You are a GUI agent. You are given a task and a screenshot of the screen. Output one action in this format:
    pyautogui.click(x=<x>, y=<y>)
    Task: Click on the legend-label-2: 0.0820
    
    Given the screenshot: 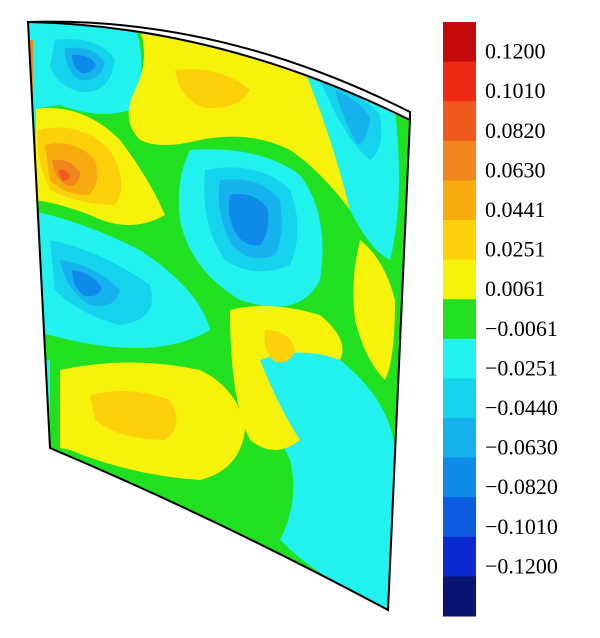 What is the action you would take?
    pyautogui.click(x=515, y=130)
    